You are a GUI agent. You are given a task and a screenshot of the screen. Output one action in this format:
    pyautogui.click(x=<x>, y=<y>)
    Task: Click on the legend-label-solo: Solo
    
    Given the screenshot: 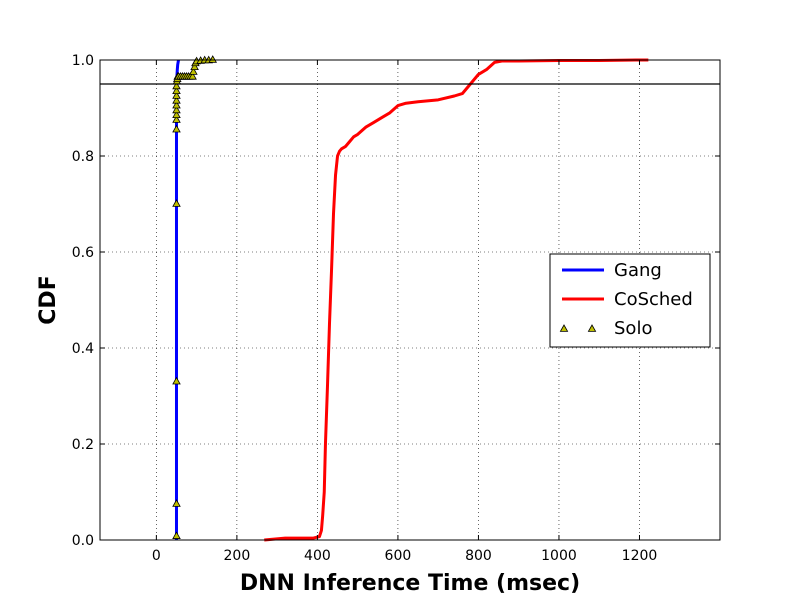 What is the action you would take?
    pyautogui.click(x=633, y=328)
    